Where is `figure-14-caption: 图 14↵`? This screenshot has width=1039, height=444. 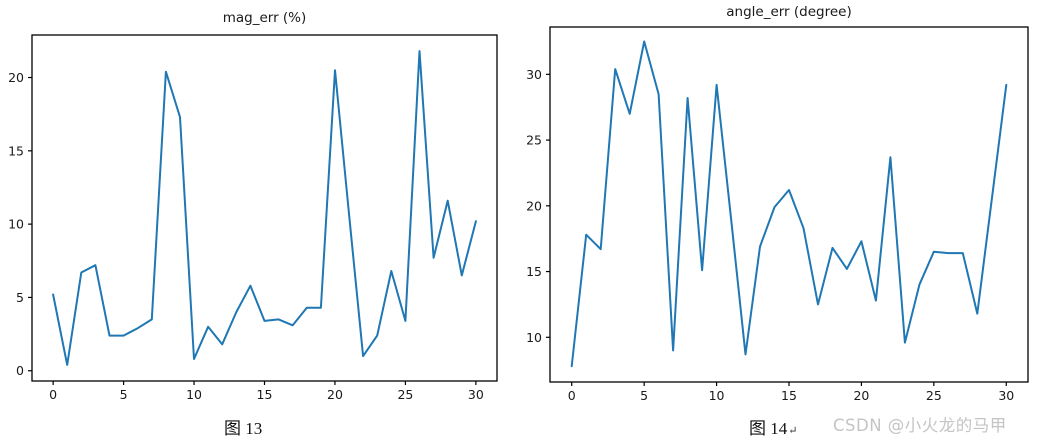 figure-14-caption: 图 14↵ is located at coordinates (773, 426).